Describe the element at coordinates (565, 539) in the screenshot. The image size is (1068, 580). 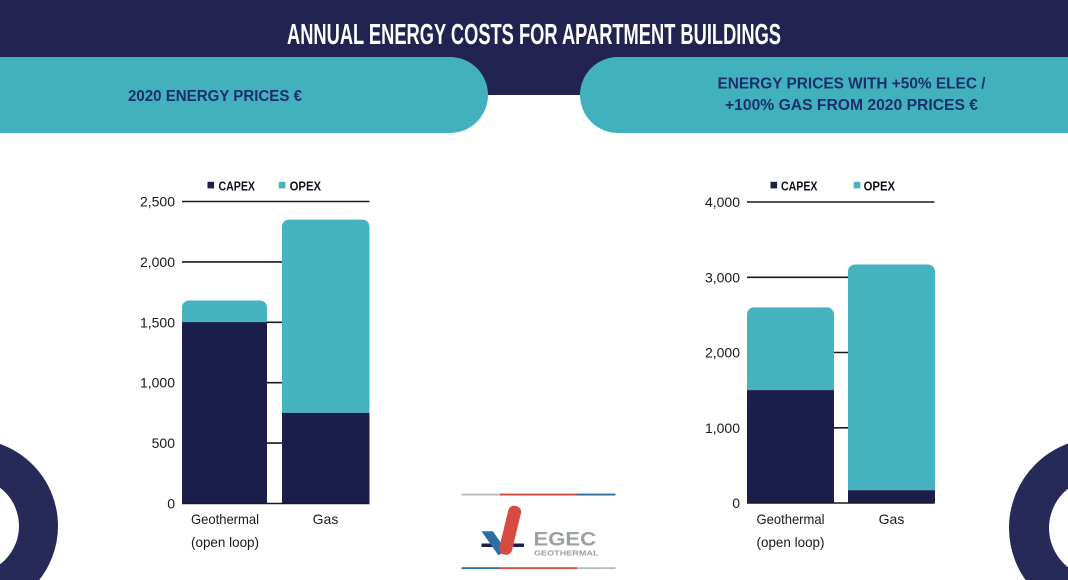
I see `svg-text: EGEC` at that location.